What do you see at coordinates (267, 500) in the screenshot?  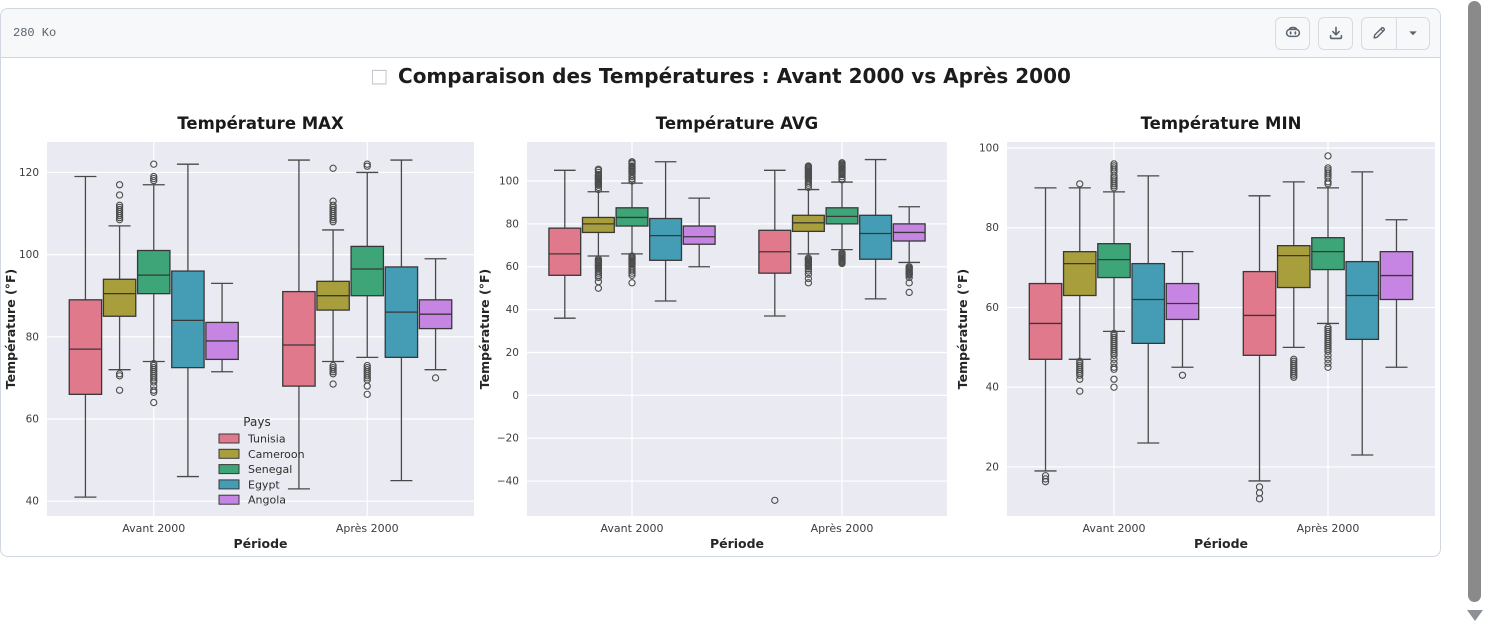 I see `legend-label: Angola` at bounding box center [267, 500].